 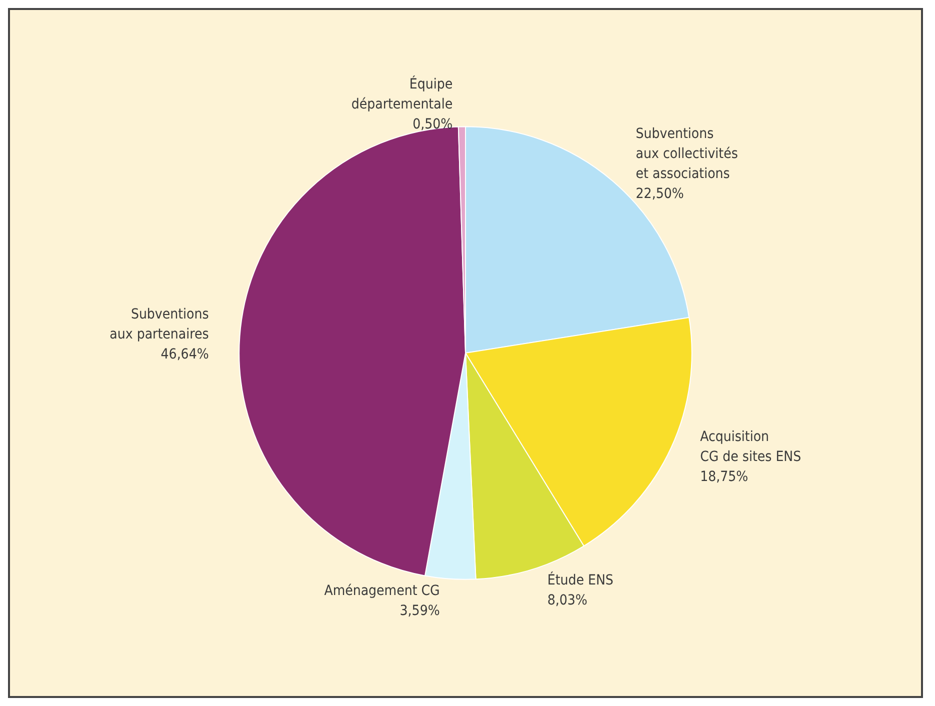 What do you see at coordinates (724, 476) in the screenshot?
I see `data-label: 18,75%` at bounding box center [724, 476].